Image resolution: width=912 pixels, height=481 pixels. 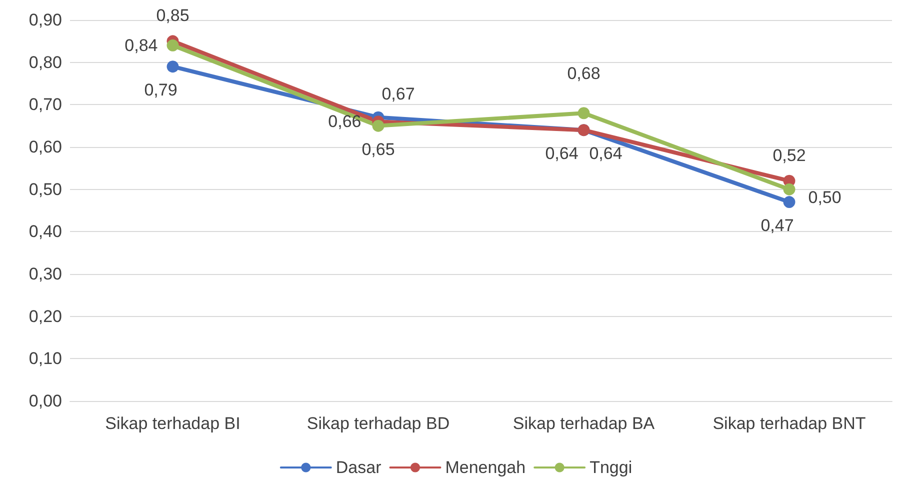 What do you see at coordinates (45, 62) in the screenshot?
I see `y-tick-label: 0,80` at bounding box center [45, 62].